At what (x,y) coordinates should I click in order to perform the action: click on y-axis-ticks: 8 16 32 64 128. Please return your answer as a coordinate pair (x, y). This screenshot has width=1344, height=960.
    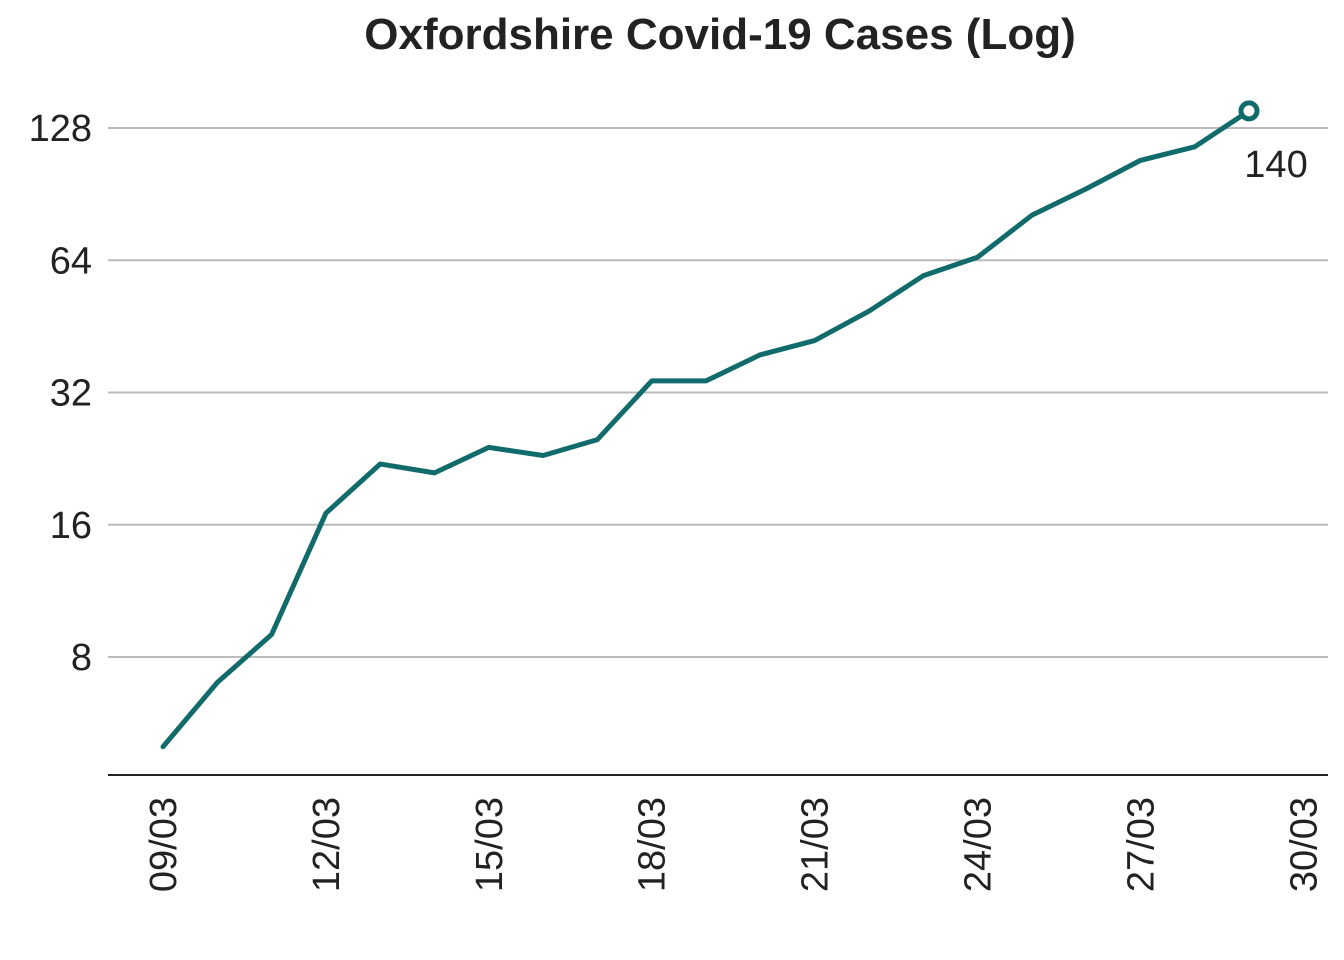
    Looking at the image, I should click on (60, 393).